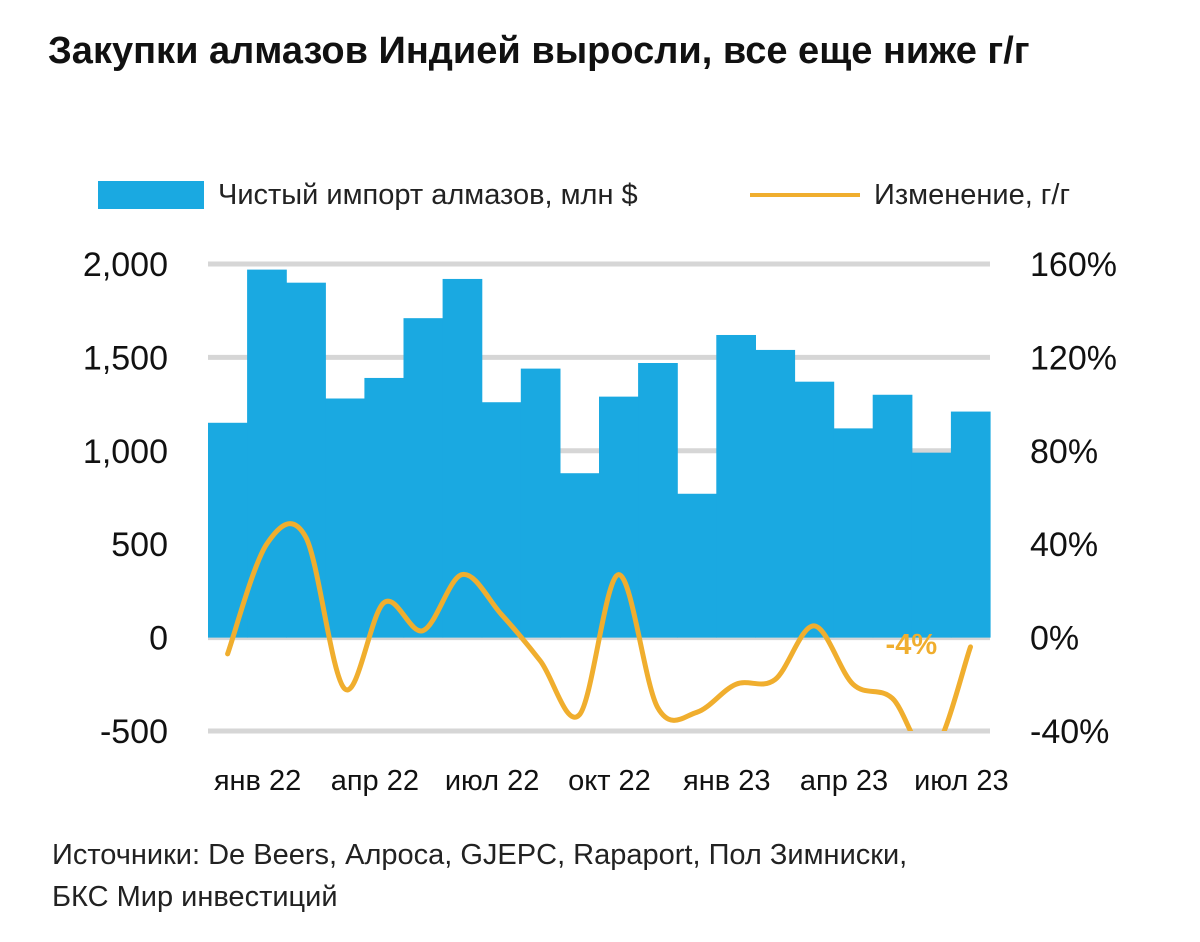 This screenshot has width=1200, height=942. I want to click on y-left-tick-5: -500, so click(134, 732).